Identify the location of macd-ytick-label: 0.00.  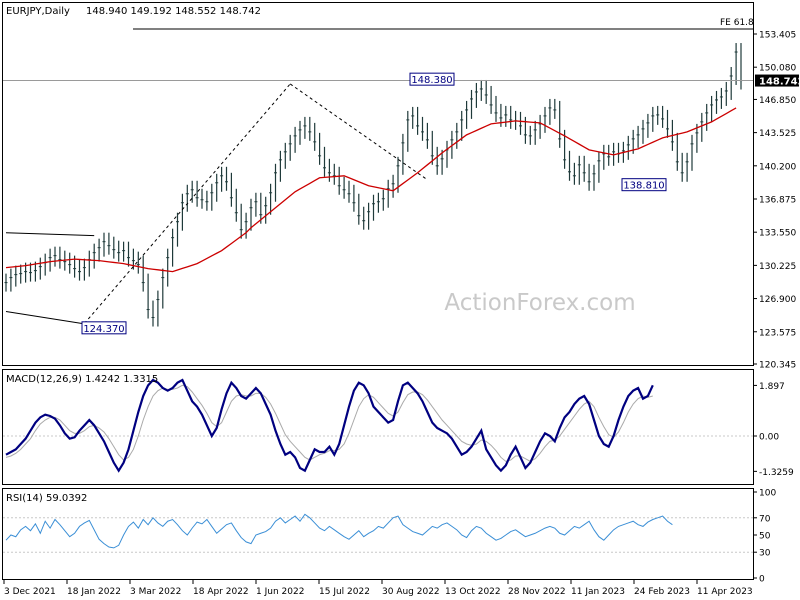
(769, 438).